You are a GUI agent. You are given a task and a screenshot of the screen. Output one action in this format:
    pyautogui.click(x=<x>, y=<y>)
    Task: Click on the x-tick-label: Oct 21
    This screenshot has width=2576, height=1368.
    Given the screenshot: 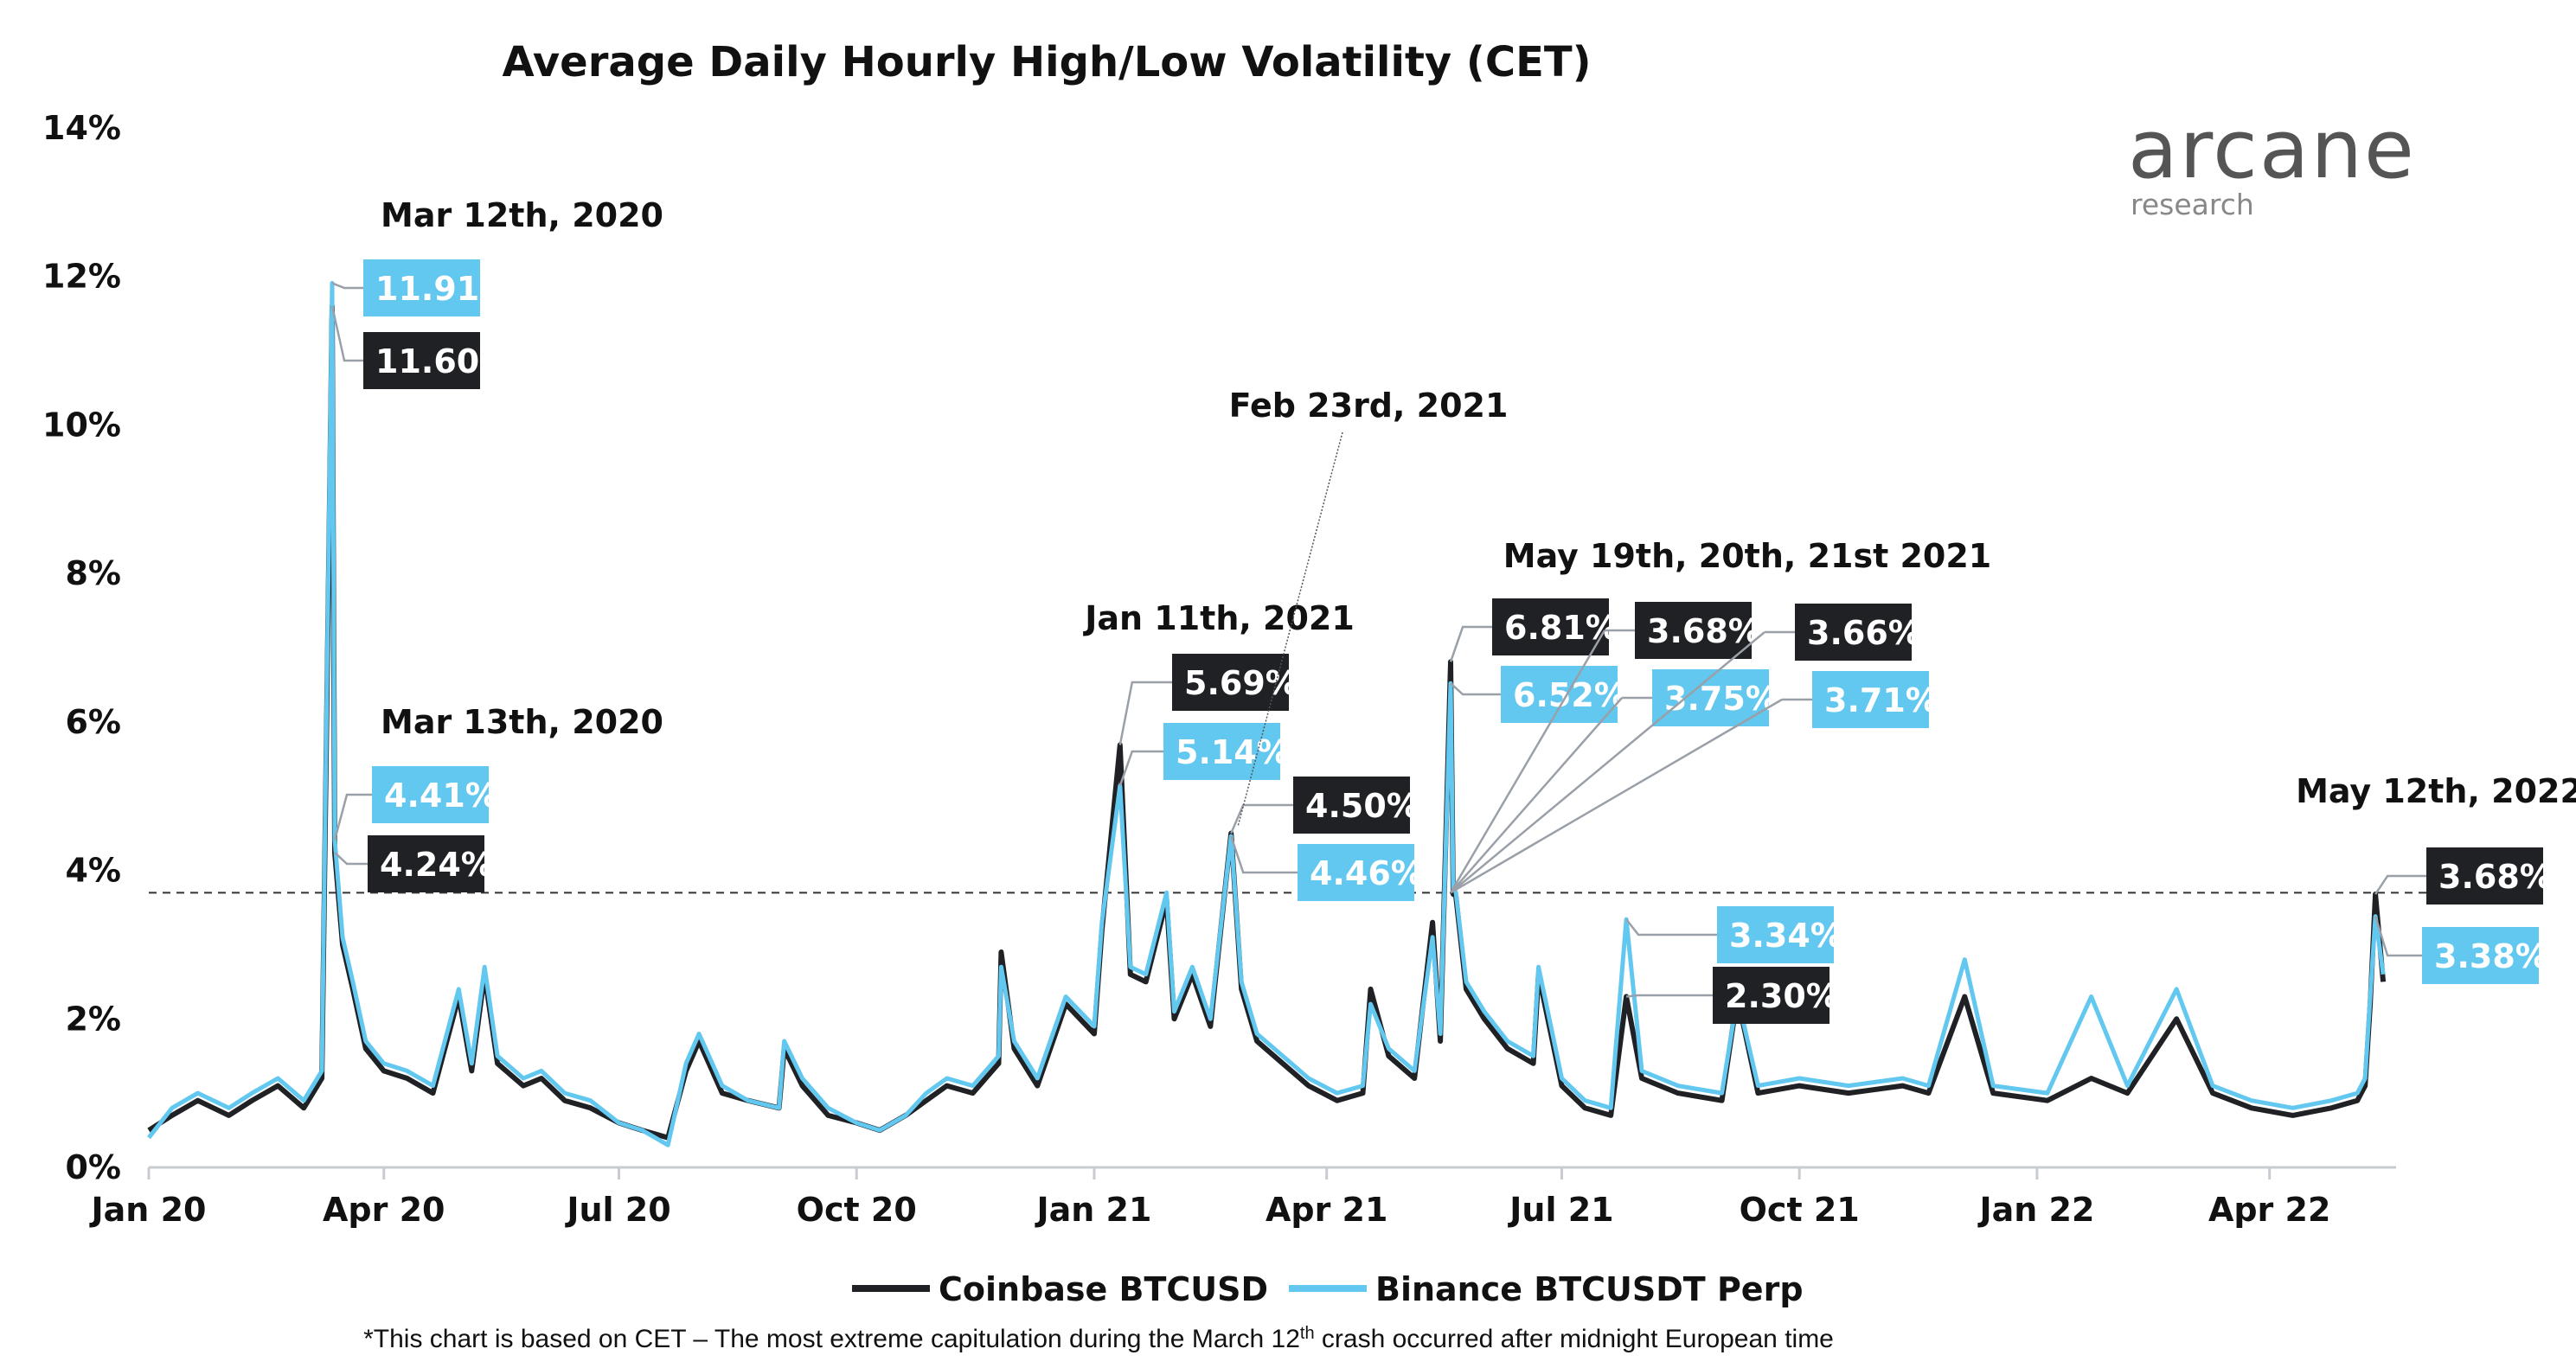 What is the action you would take?
    pyautogui.click(x=1800, y=1210)
    